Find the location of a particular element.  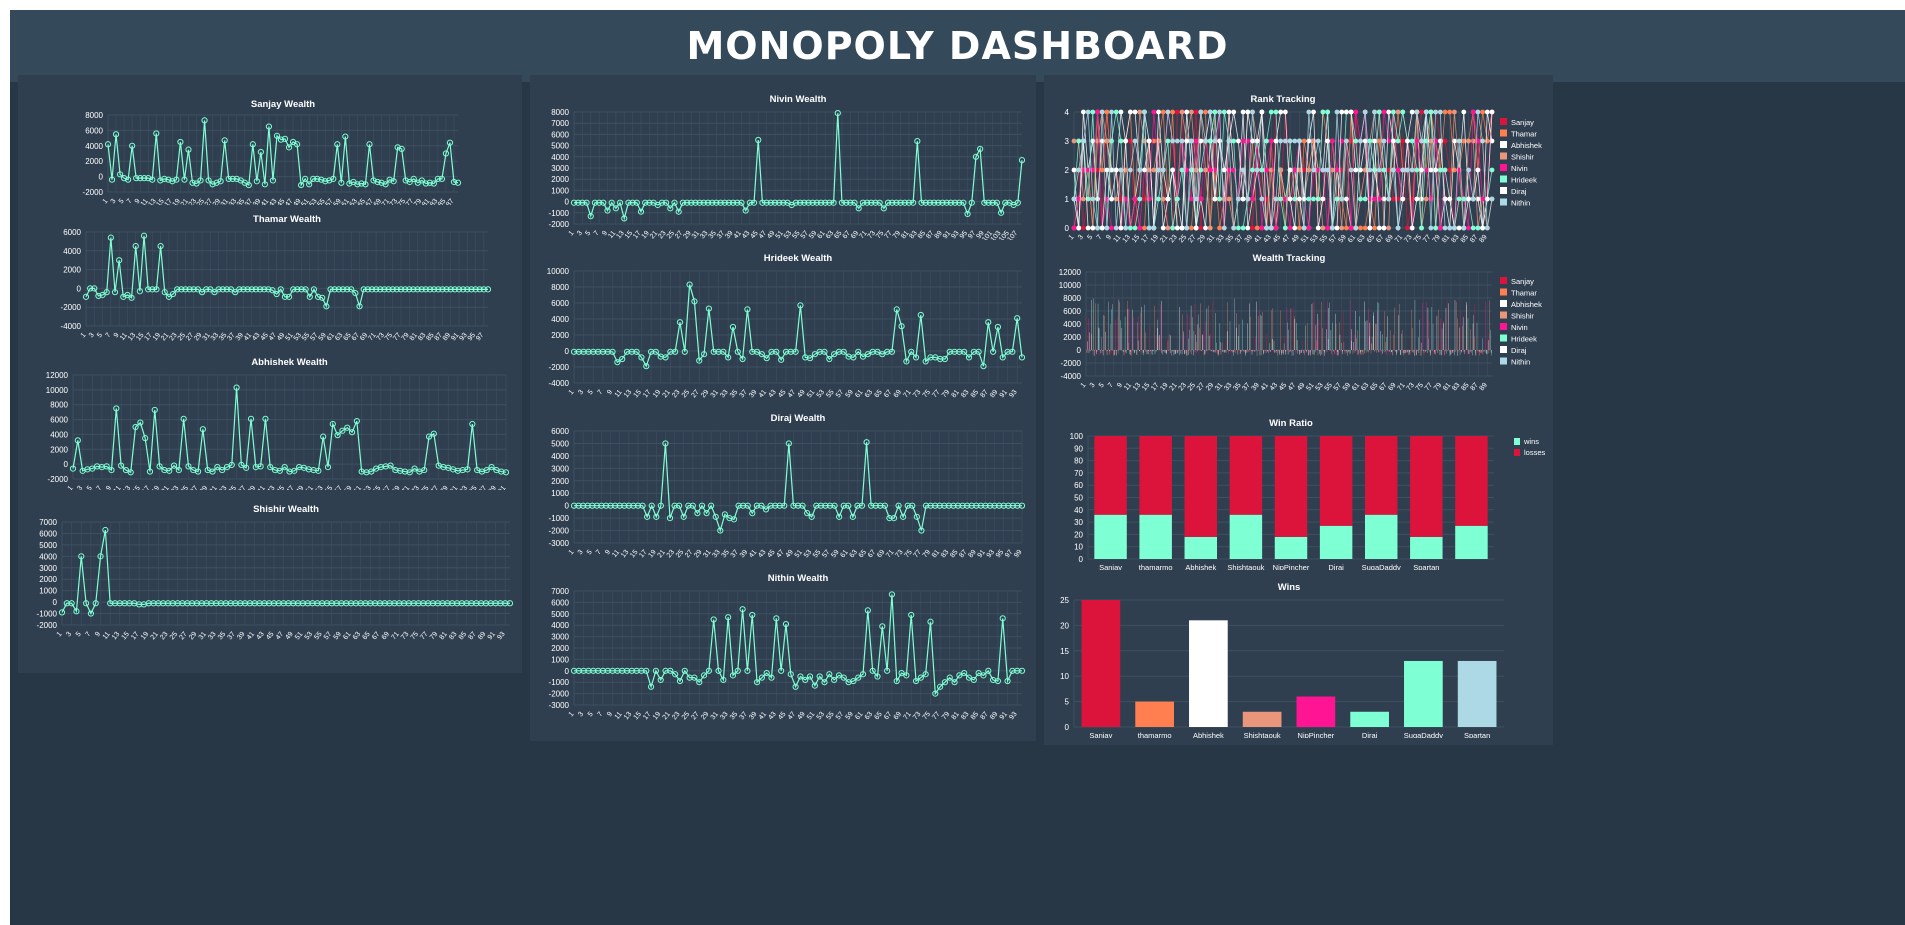

loss-bar is located at coordinates (1246, 475).